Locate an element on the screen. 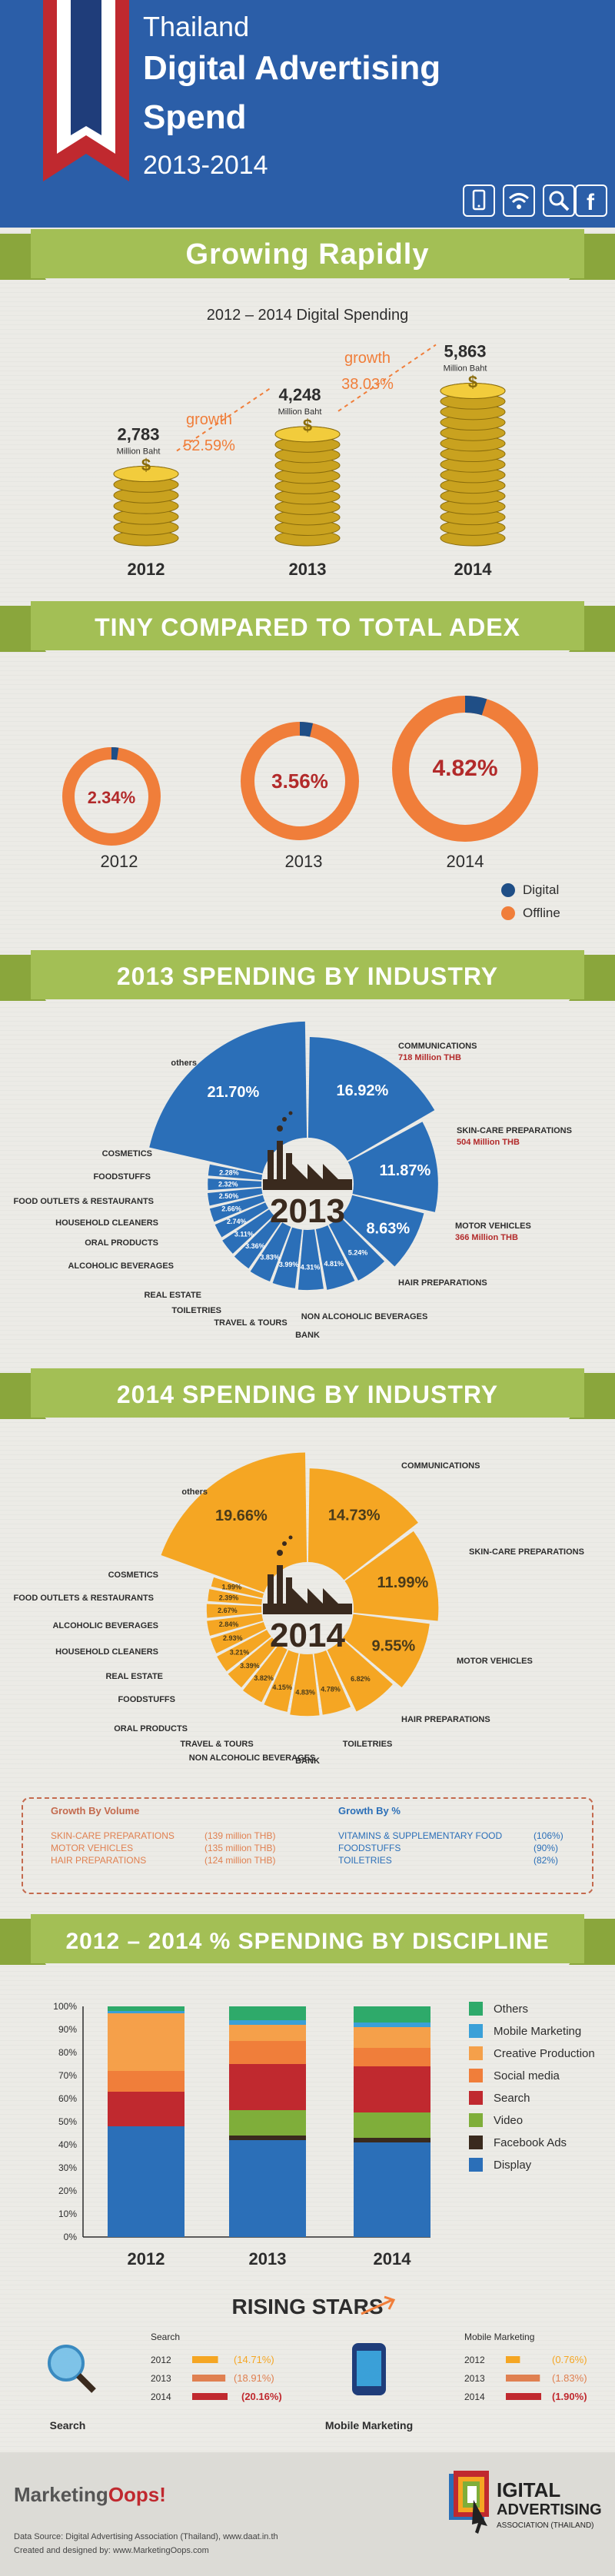 The image size is (615, 2576). footer-brand: MarketingOops! is located at coordinates (90, 2495).